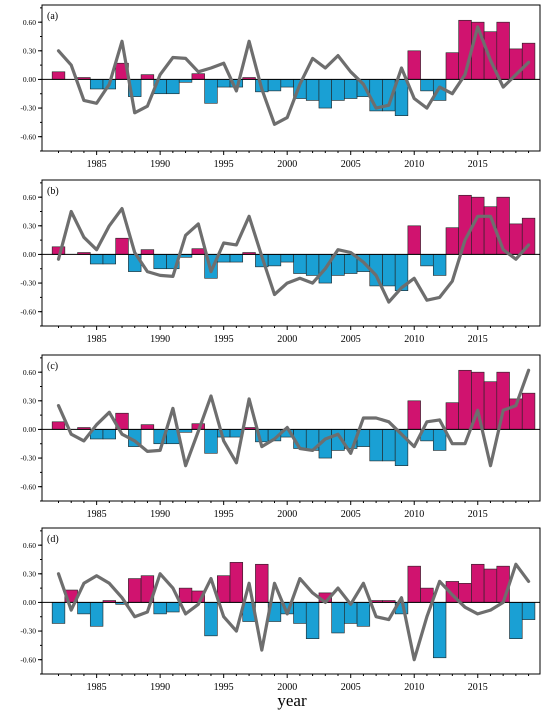  I want to click on panel-label: (b), so click(53, 191).